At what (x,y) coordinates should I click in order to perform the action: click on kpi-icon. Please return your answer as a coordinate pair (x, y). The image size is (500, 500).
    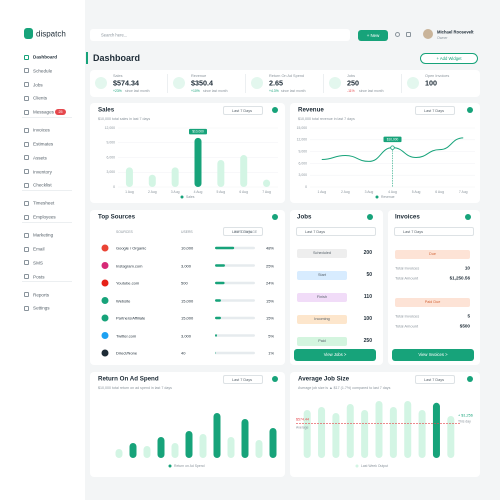
    Looking at the image, I should click on (335, 83).